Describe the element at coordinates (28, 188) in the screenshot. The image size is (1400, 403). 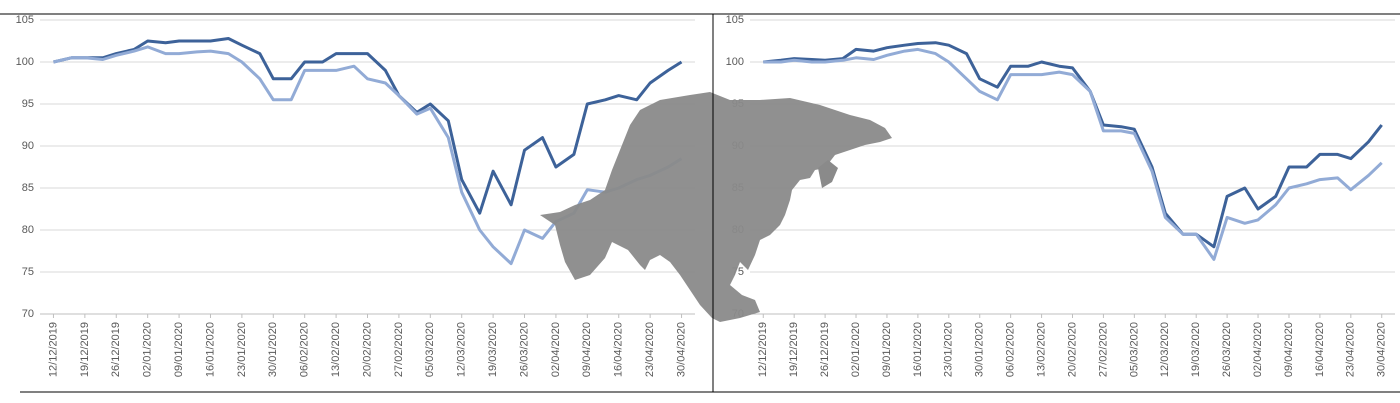
I see `y-tick-label: 85` at that location.